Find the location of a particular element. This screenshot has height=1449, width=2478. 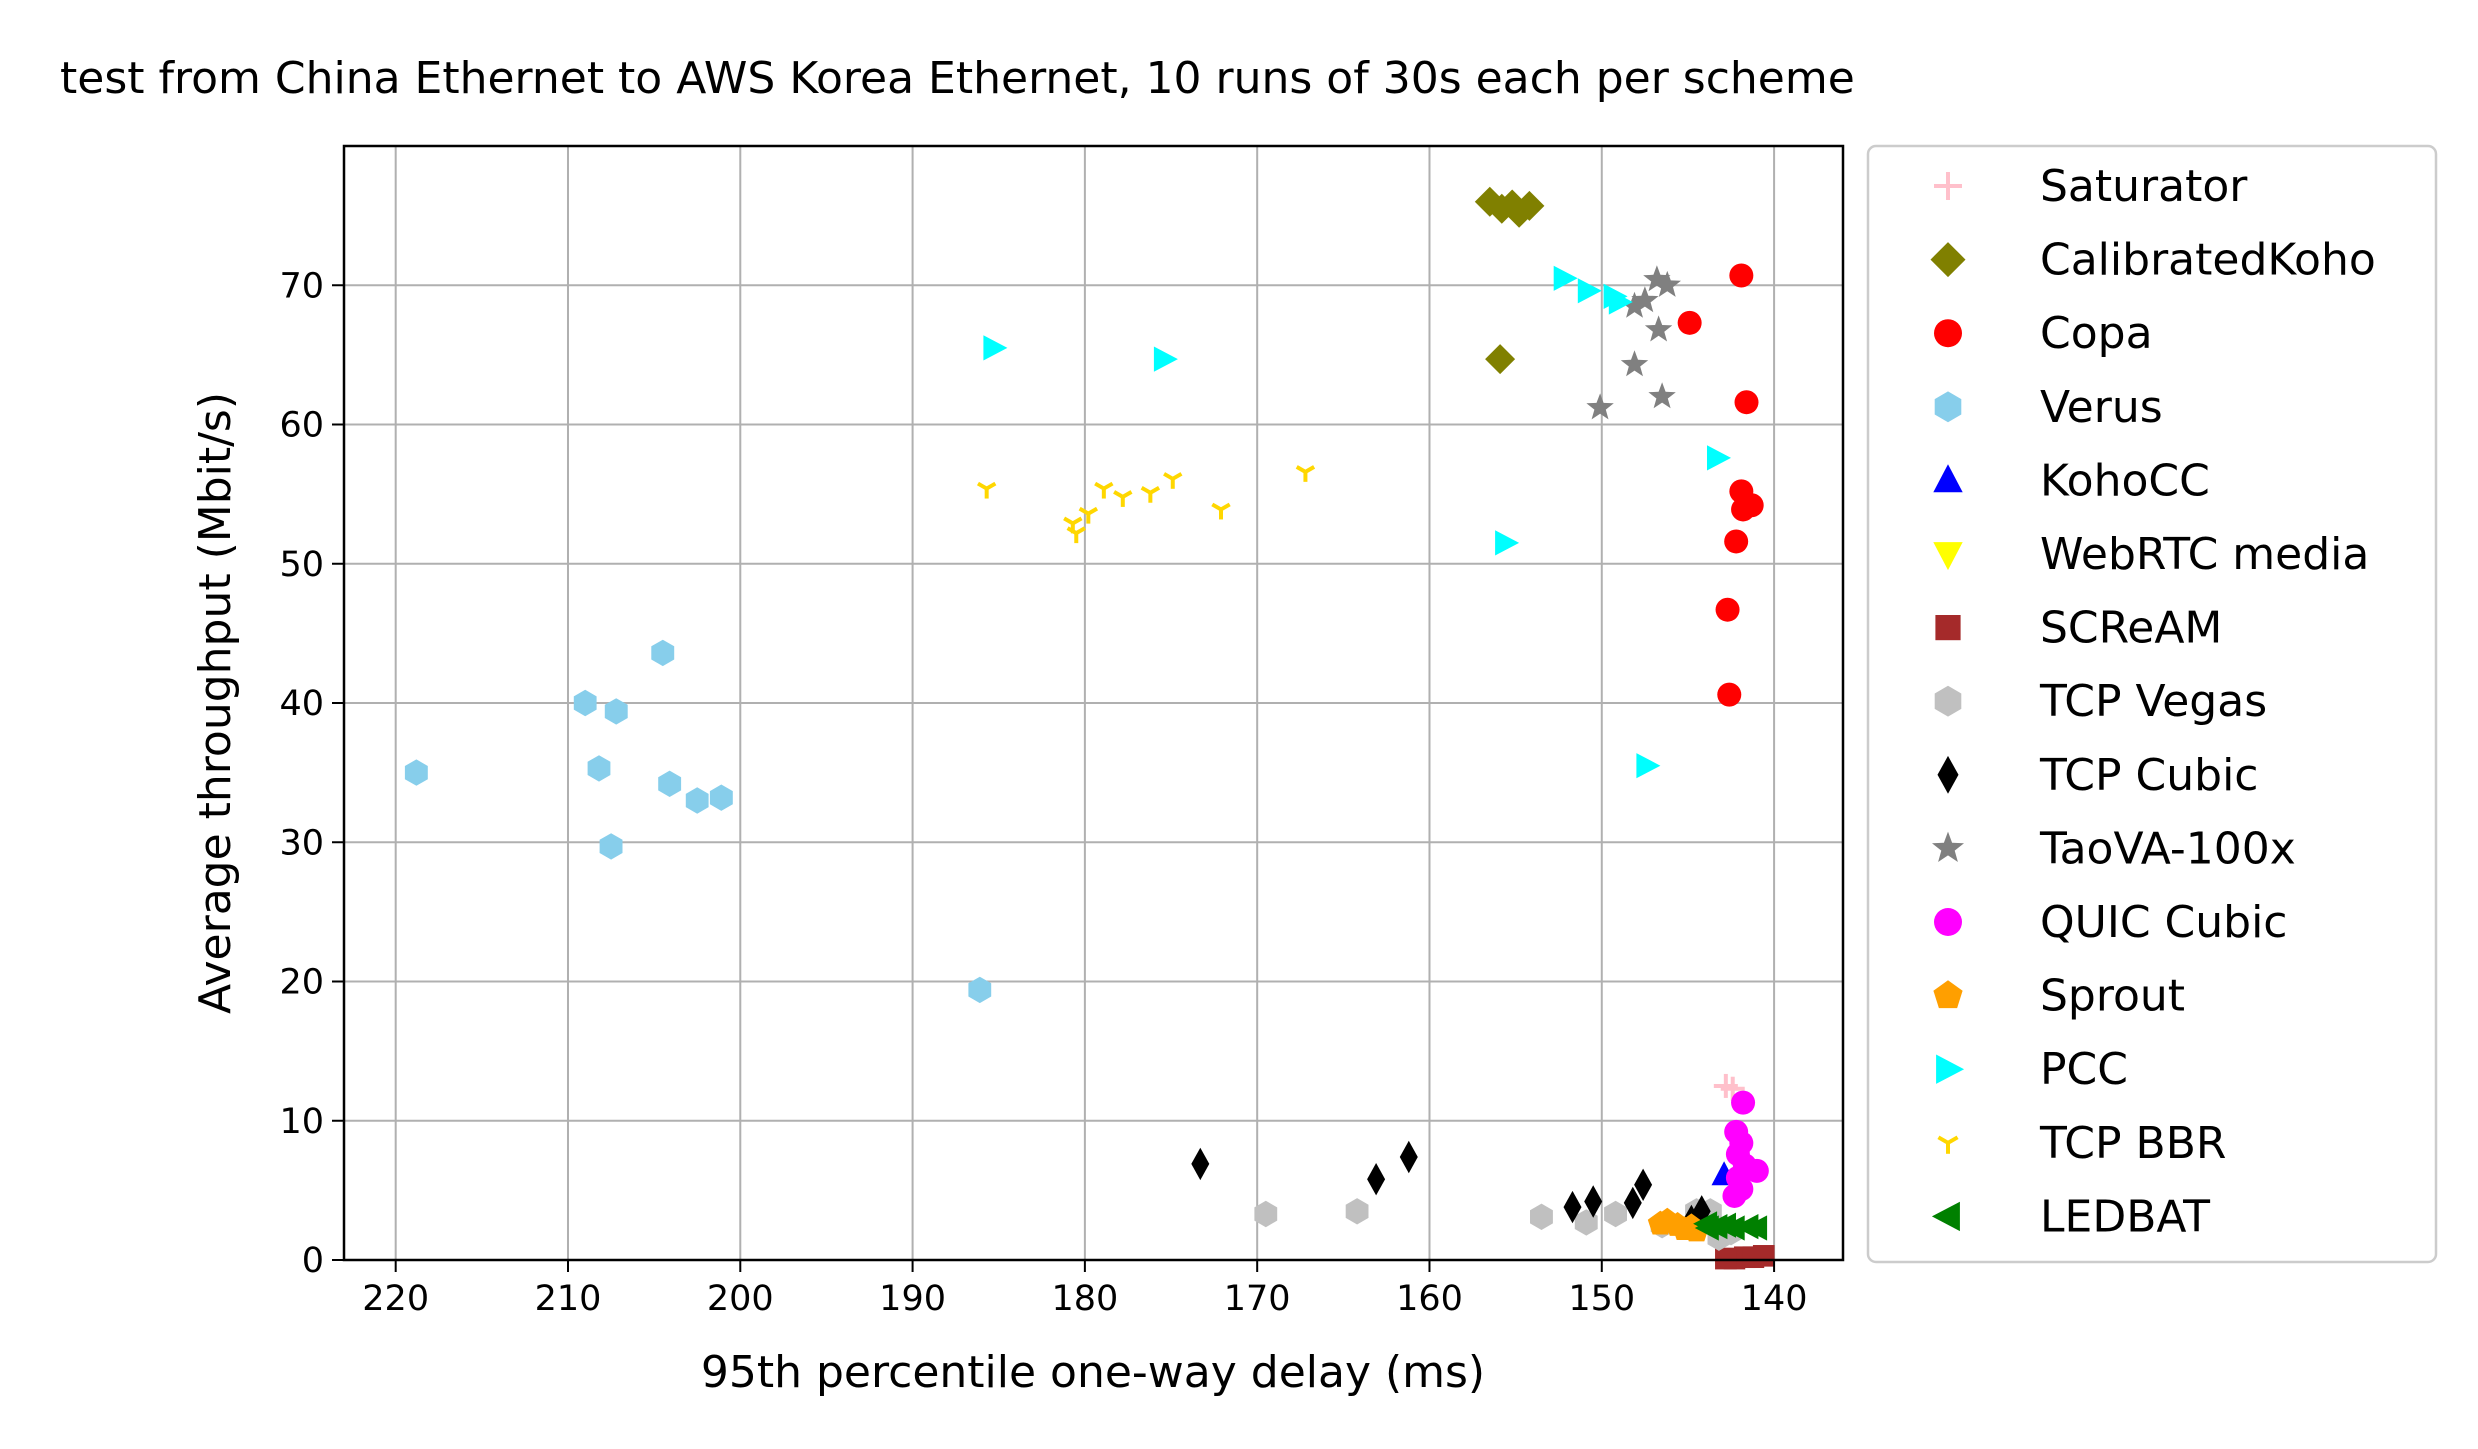

legend-label: WebRTC media is located at coordinates (2204, 554).